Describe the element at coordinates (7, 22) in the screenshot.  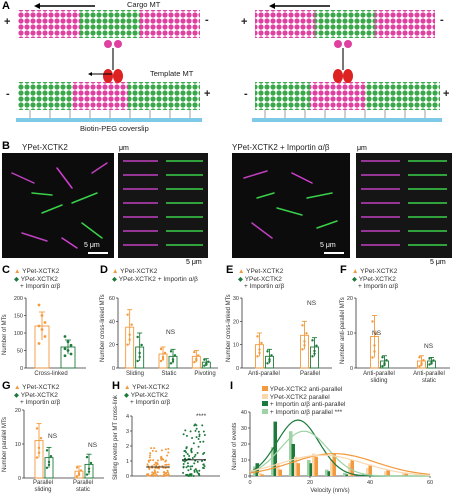
I see `plus-sign: +` at that location.